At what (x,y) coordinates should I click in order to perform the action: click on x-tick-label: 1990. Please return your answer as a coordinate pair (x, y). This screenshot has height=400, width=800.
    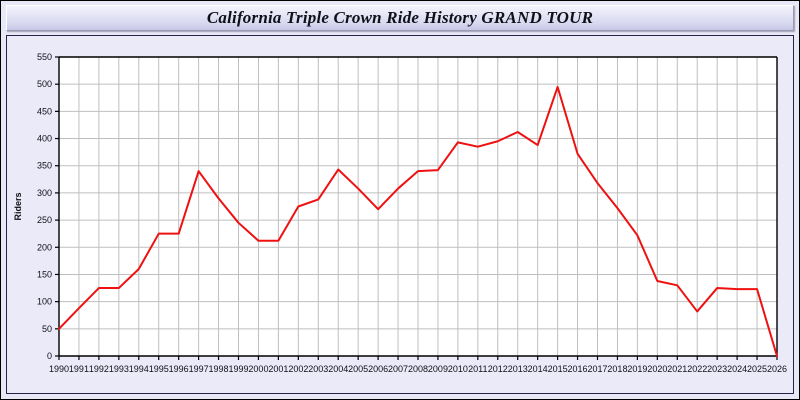
    Looking at the image, I should click on (59, 369).